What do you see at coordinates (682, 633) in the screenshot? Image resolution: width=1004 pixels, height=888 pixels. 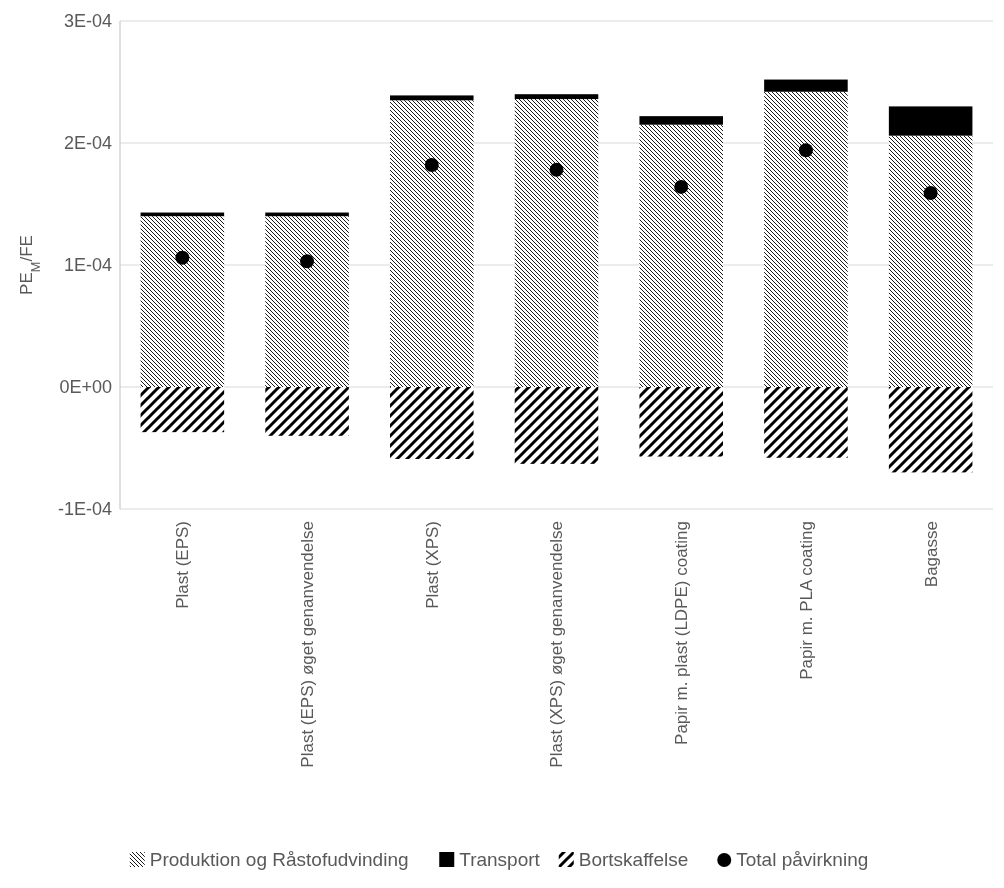 I see `x-tick-label: Papir m. plast (LDPE) coating` at bounding box center [682, 633].